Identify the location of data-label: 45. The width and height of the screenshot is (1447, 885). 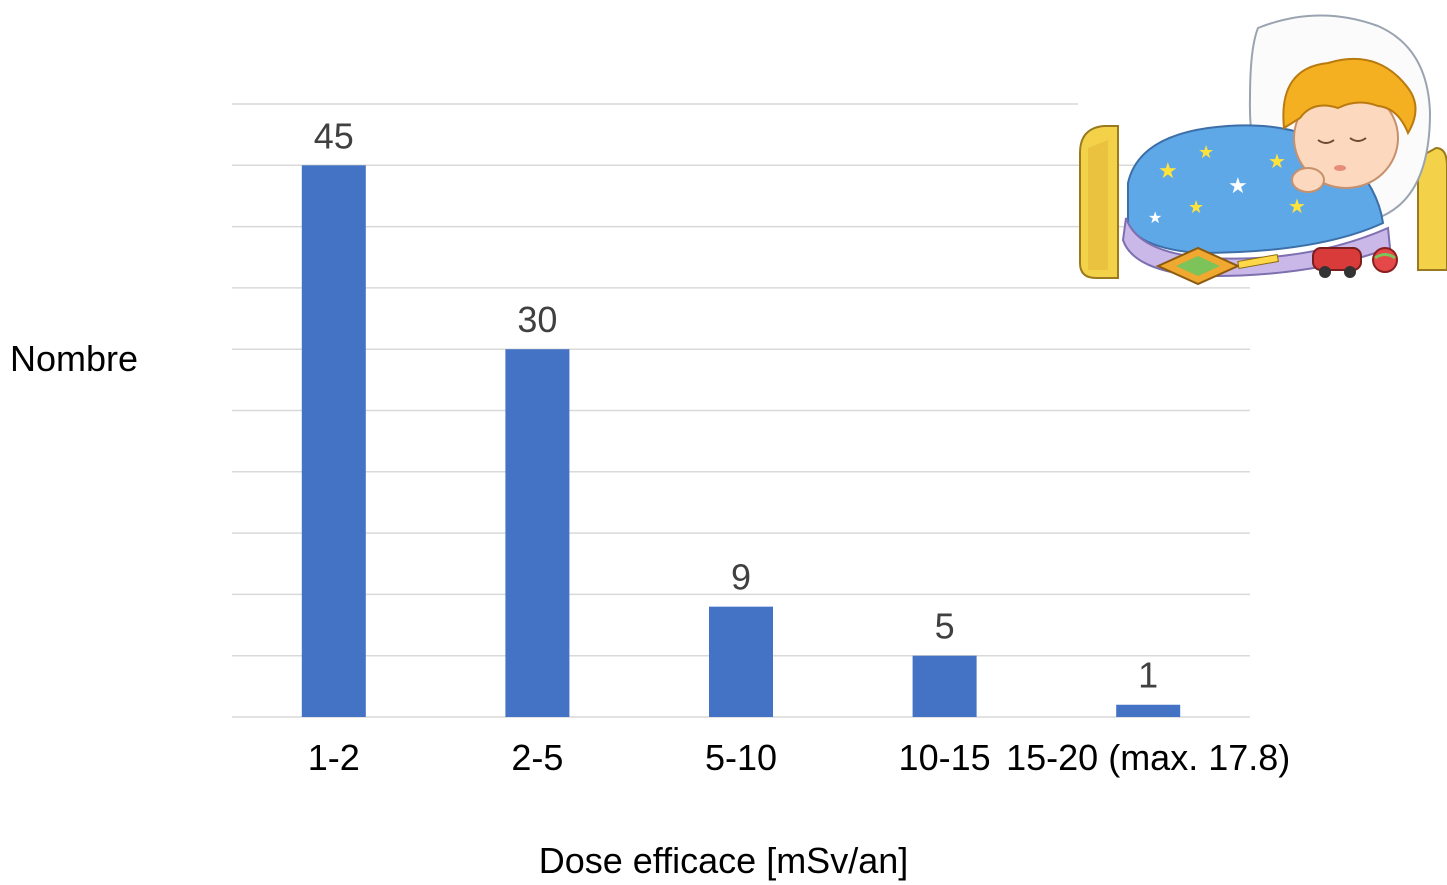
(334, 135).